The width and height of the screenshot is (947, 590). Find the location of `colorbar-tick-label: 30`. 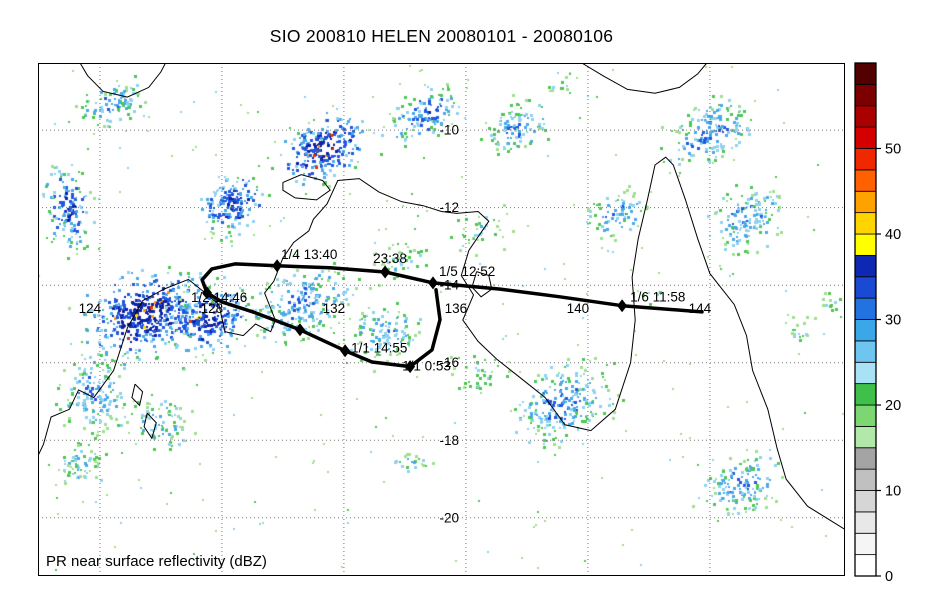

colorbar-tick-label: 30 is located at coordinates (893, 321).